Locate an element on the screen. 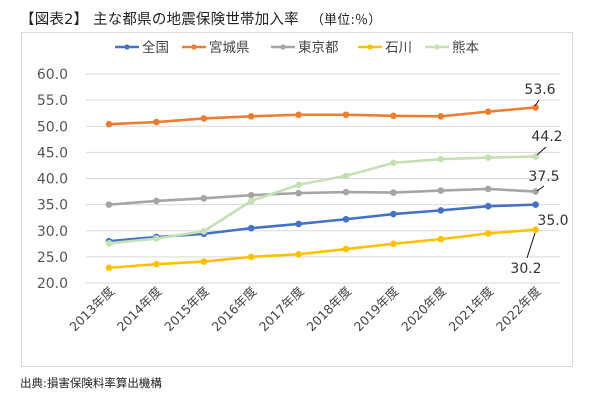 This screenshot has width=600, height=401. chart-title: 【図表2】 主な都県の地震保険世帯加入率 （単位:％） is located at coordinates (200, 18).